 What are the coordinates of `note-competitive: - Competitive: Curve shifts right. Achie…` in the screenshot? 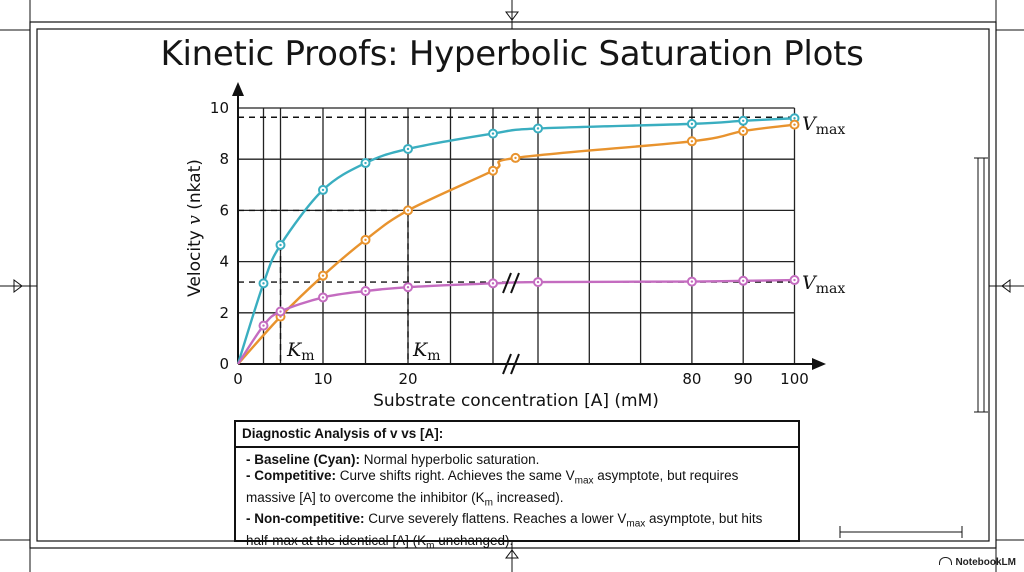 It's located at (492, 488).